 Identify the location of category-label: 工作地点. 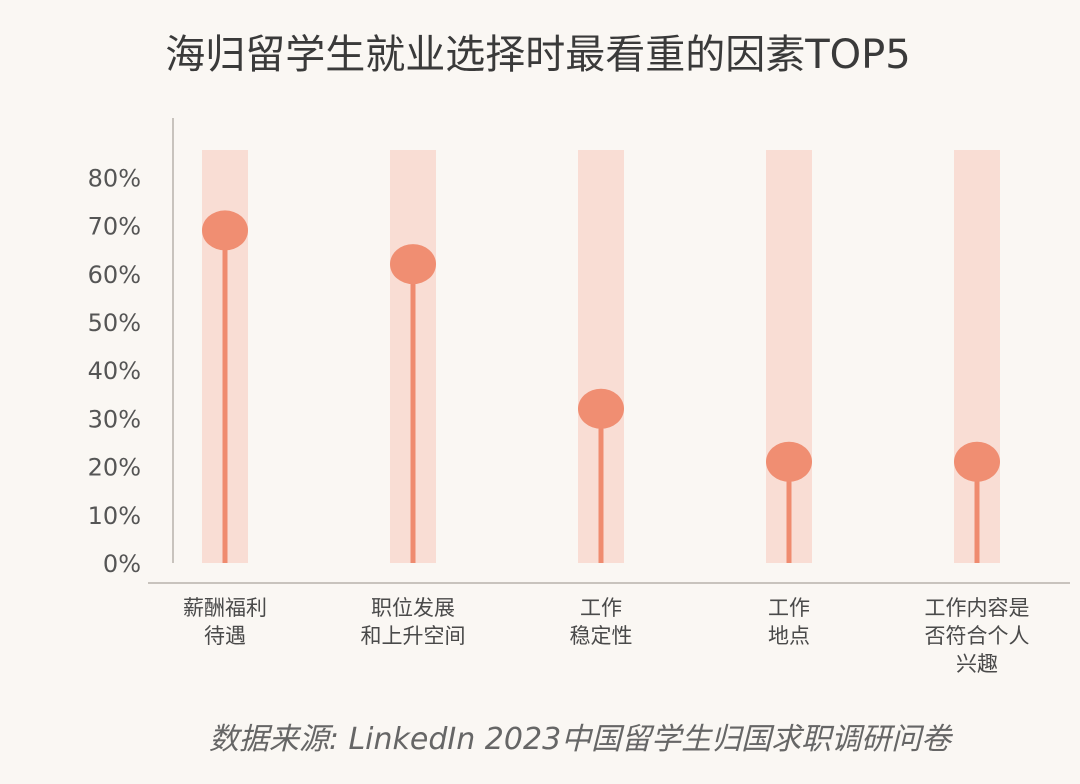
(789, 622).